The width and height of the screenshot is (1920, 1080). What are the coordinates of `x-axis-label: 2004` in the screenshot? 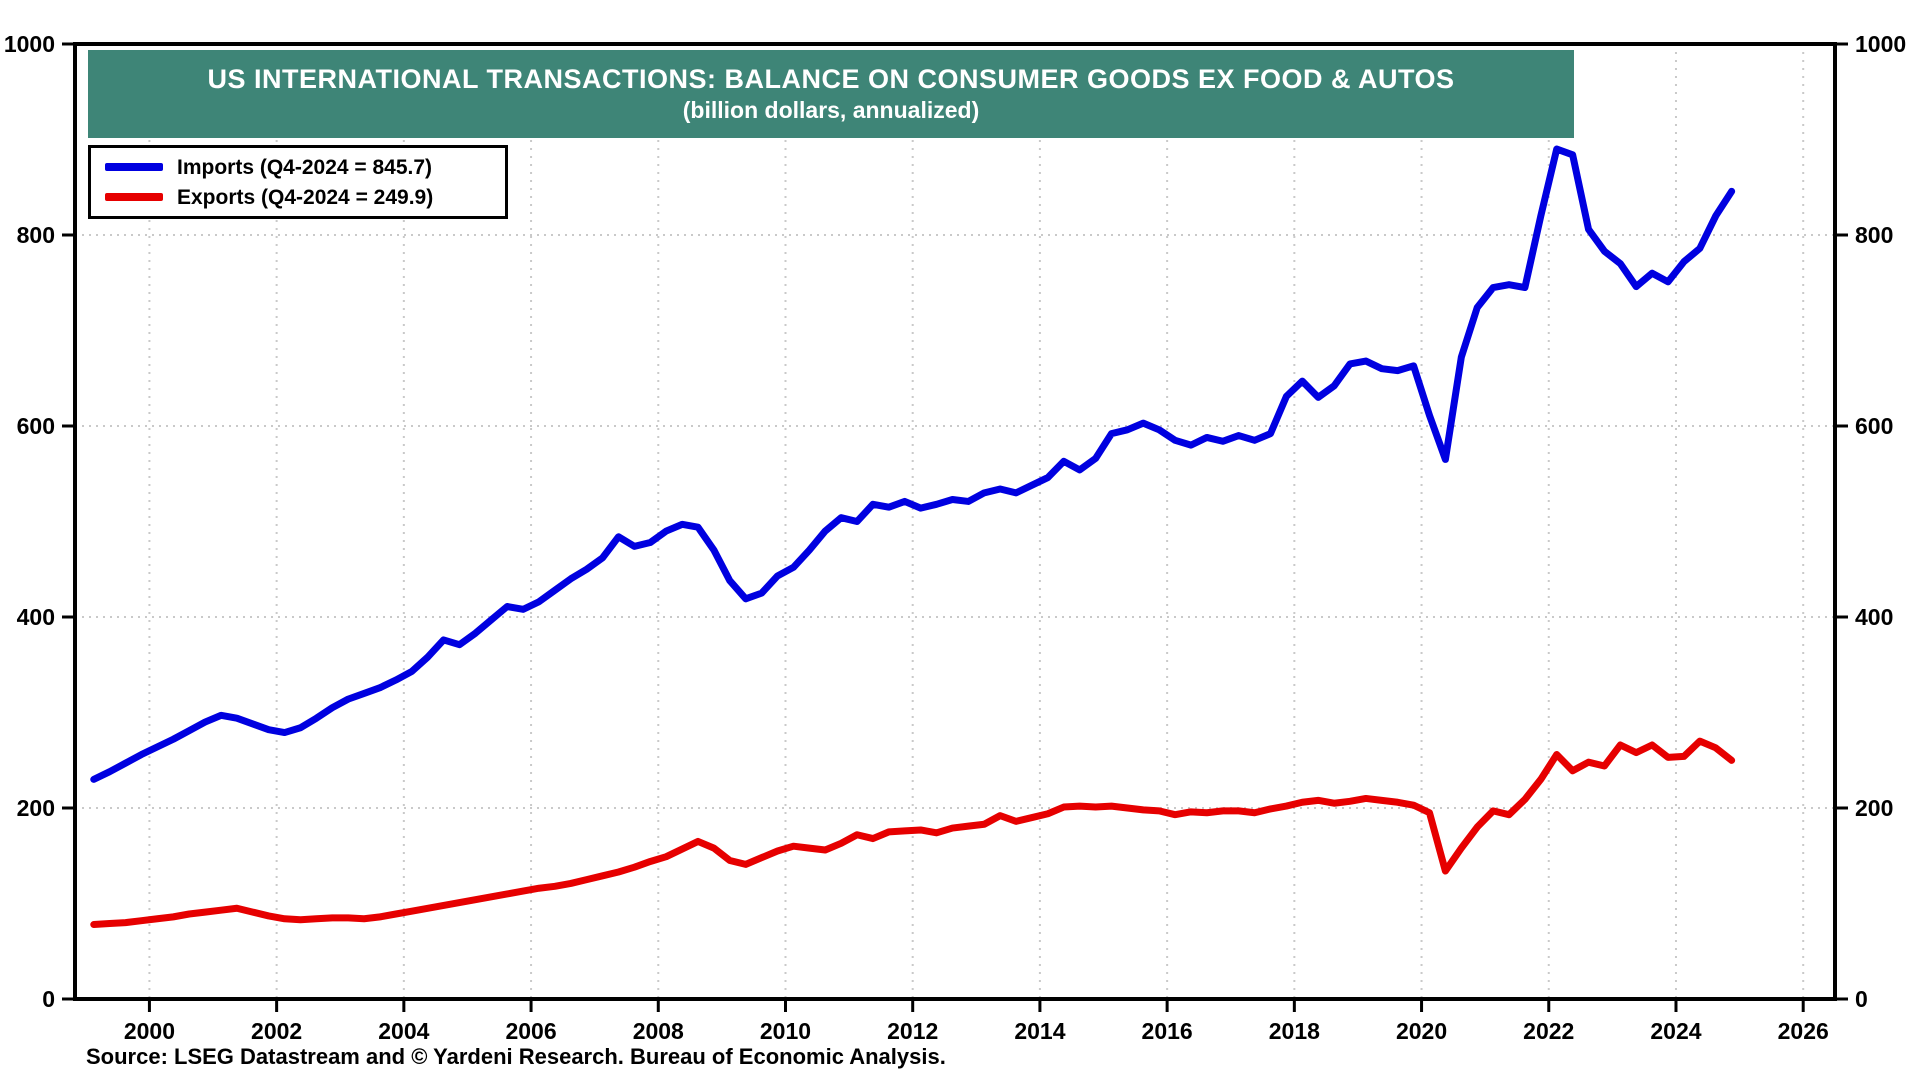 It's located at (403, 1031).